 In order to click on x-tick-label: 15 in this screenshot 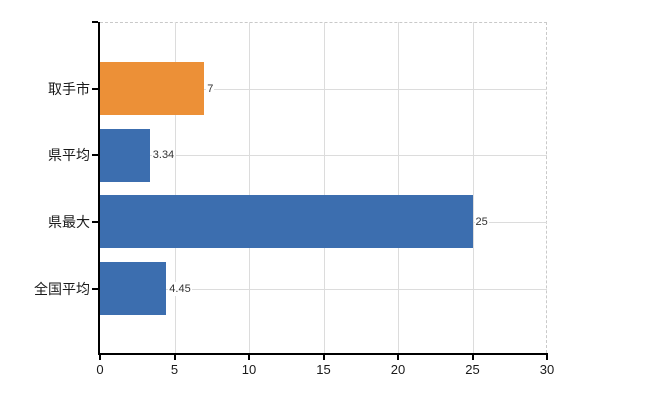, I will do `click(323, 369)`.